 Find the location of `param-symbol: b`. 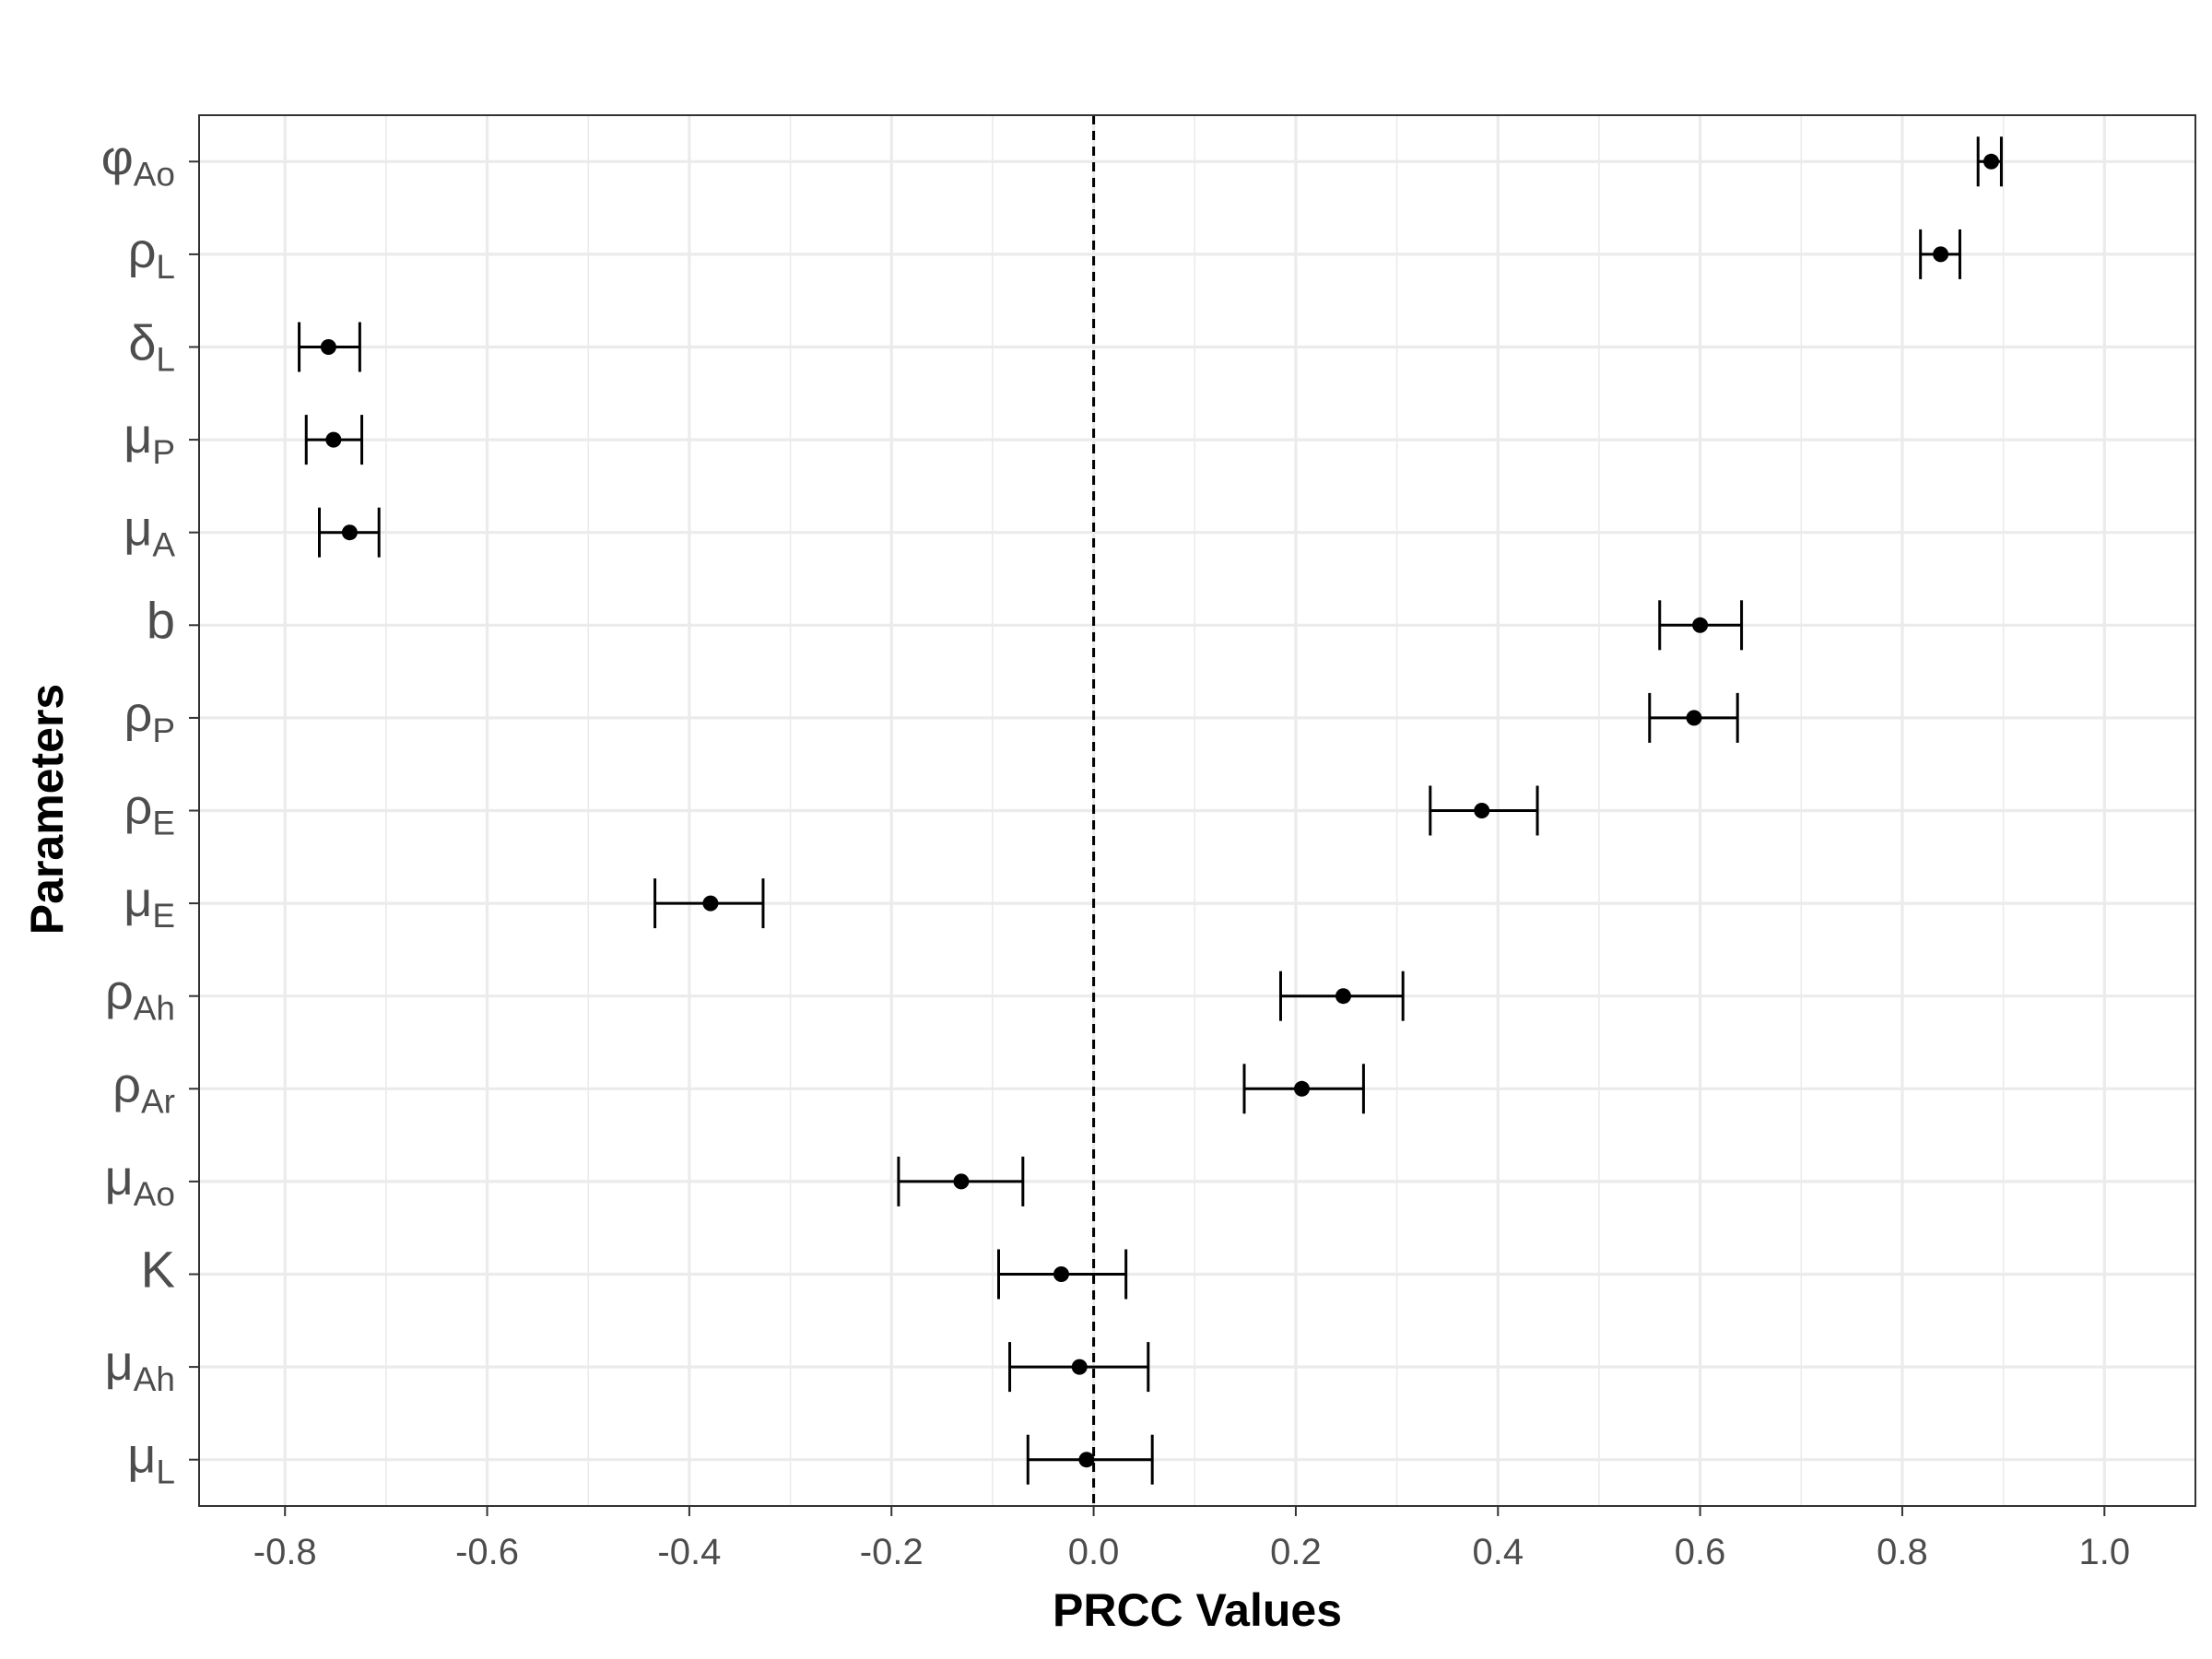

param-symbol: b is located at coordinates (161, 620).